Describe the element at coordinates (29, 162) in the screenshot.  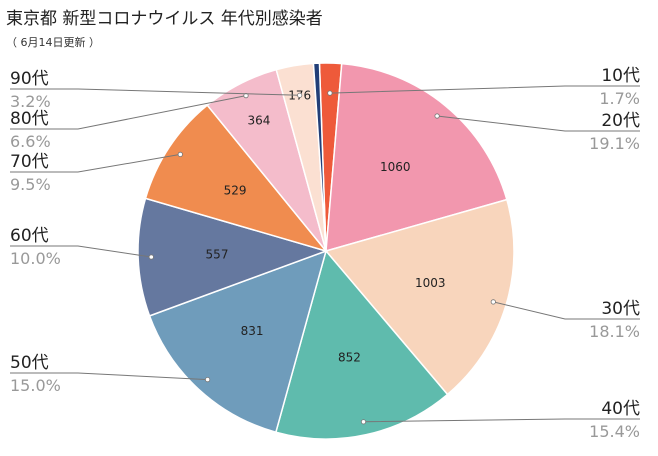
I see `age-group-label: 70代` at that location.